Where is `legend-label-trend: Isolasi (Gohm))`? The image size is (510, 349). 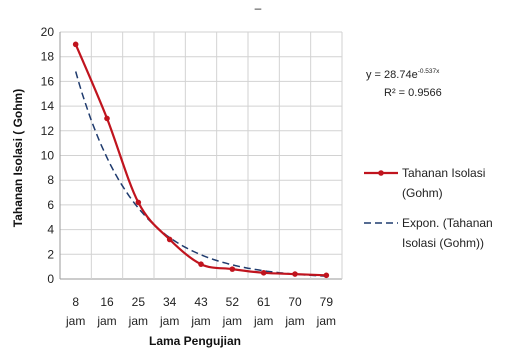 legend-label-trend: Isolasi (Gohm)) is located at coordinates (443, 243).